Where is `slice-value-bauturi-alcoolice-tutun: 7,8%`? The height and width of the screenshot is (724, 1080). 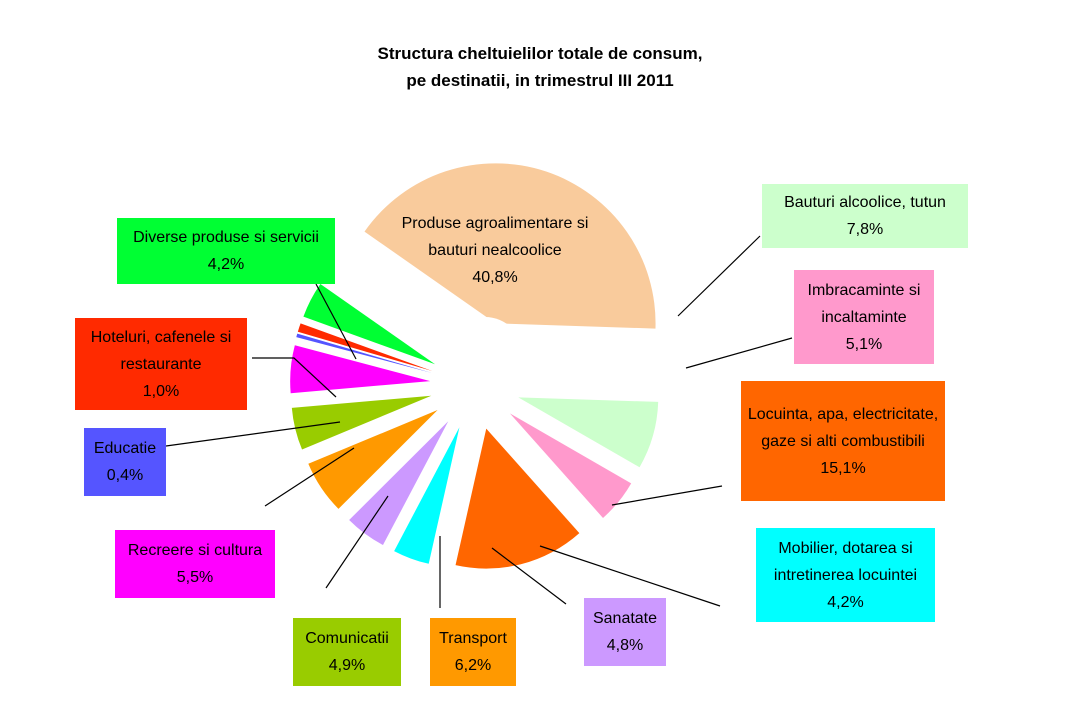
slice-value-bauturi-alcoolice-tutun: 7,8% is located at coordinates (865, 229).